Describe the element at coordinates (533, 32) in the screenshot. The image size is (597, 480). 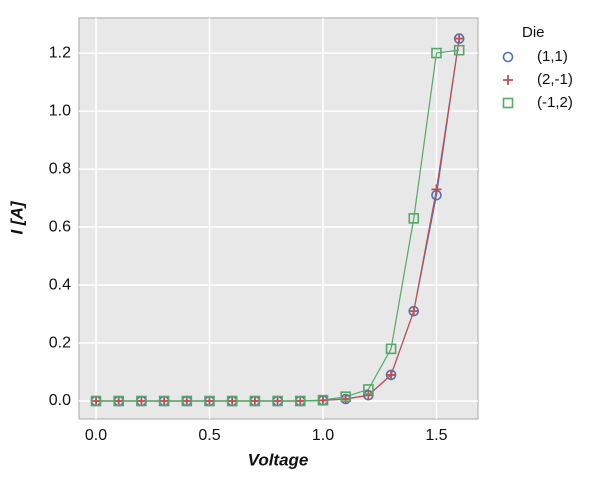
I see `legend-title: Die` at that location.